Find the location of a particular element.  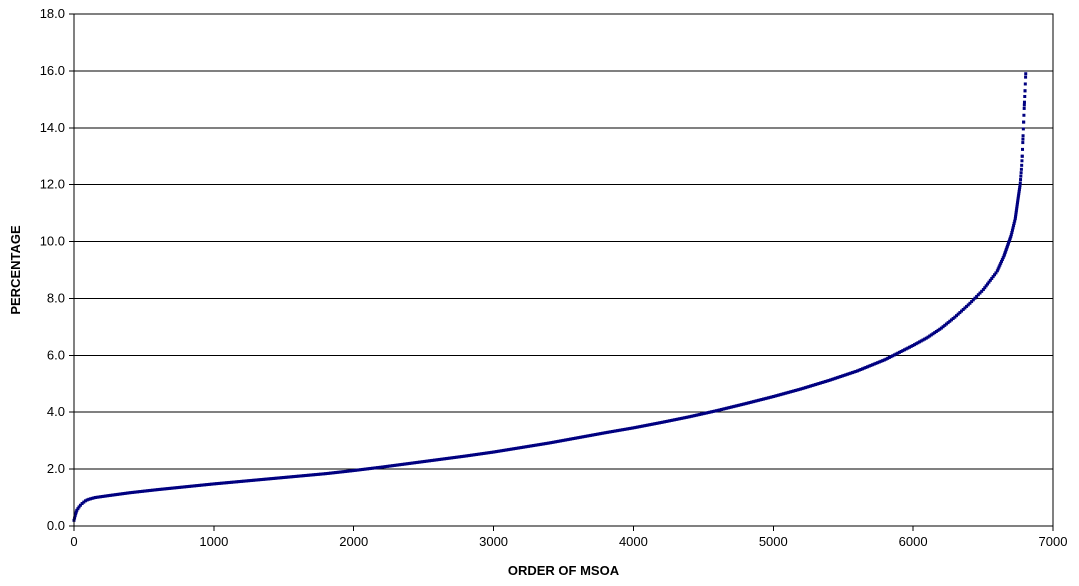

y-tick-label: 2.0 is located at coordinates (56, 468).